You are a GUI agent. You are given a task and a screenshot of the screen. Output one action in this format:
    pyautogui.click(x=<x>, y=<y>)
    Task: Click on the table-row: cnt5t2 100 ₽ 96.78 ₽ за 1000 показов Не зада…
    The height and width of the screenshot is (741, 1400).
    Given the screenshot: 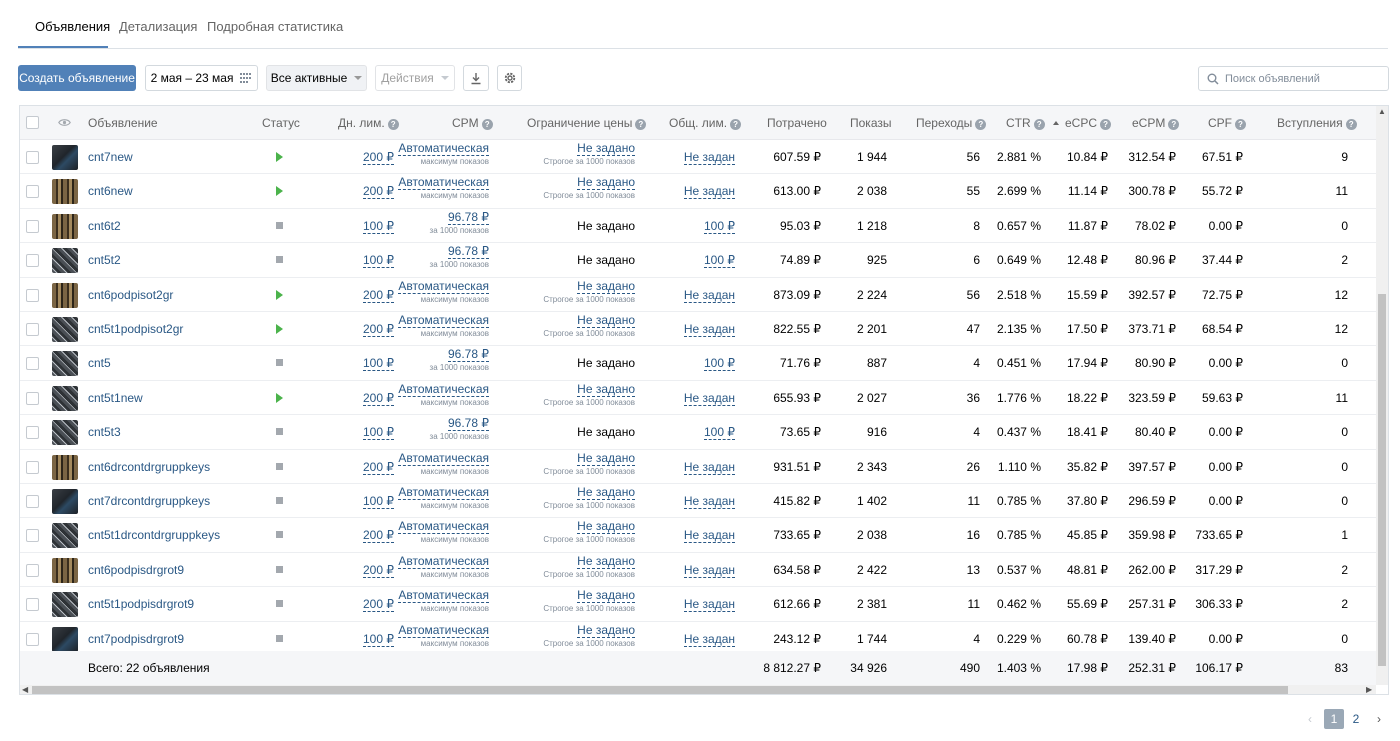 What is the action you would take?
    pyautogui.click(x=698, y=260)
    